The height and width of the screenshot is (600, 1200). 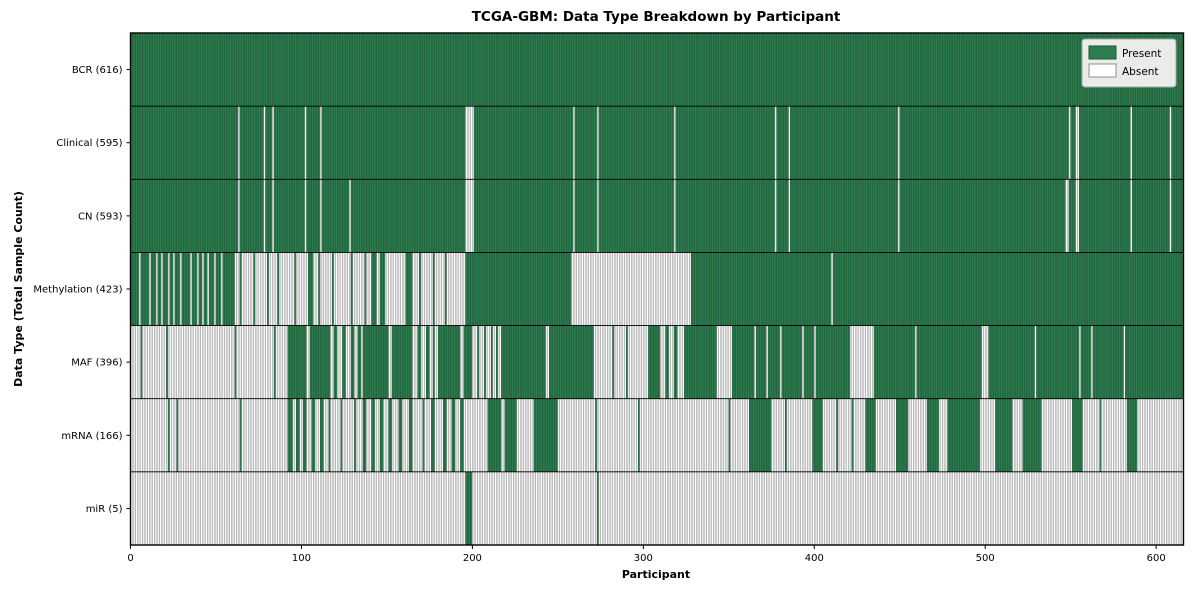 I want to click on row-bars-miR, so click(x=657, y=508).